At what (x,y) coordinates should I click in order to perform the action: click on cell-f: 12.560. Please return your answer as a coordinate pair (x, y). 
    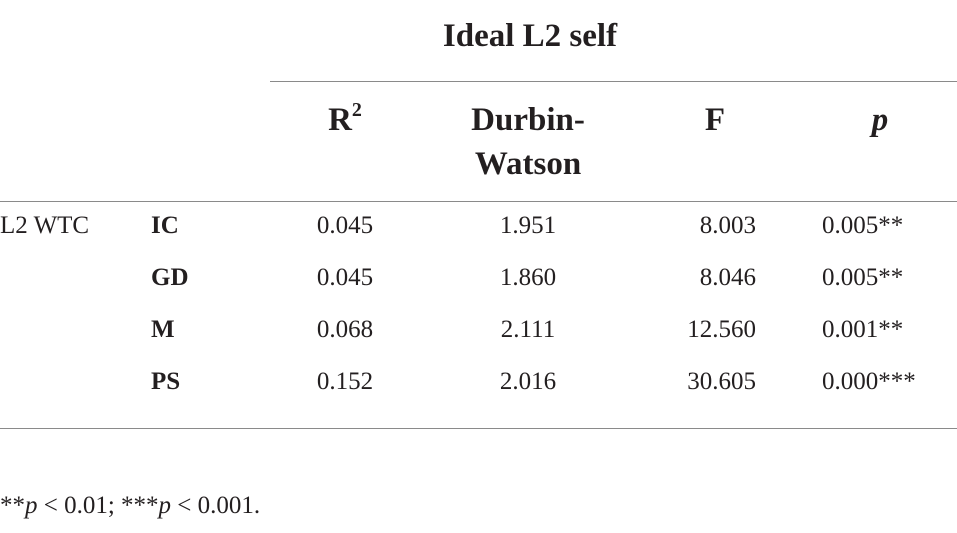
    Looking at the image, I should click on (721, 329).